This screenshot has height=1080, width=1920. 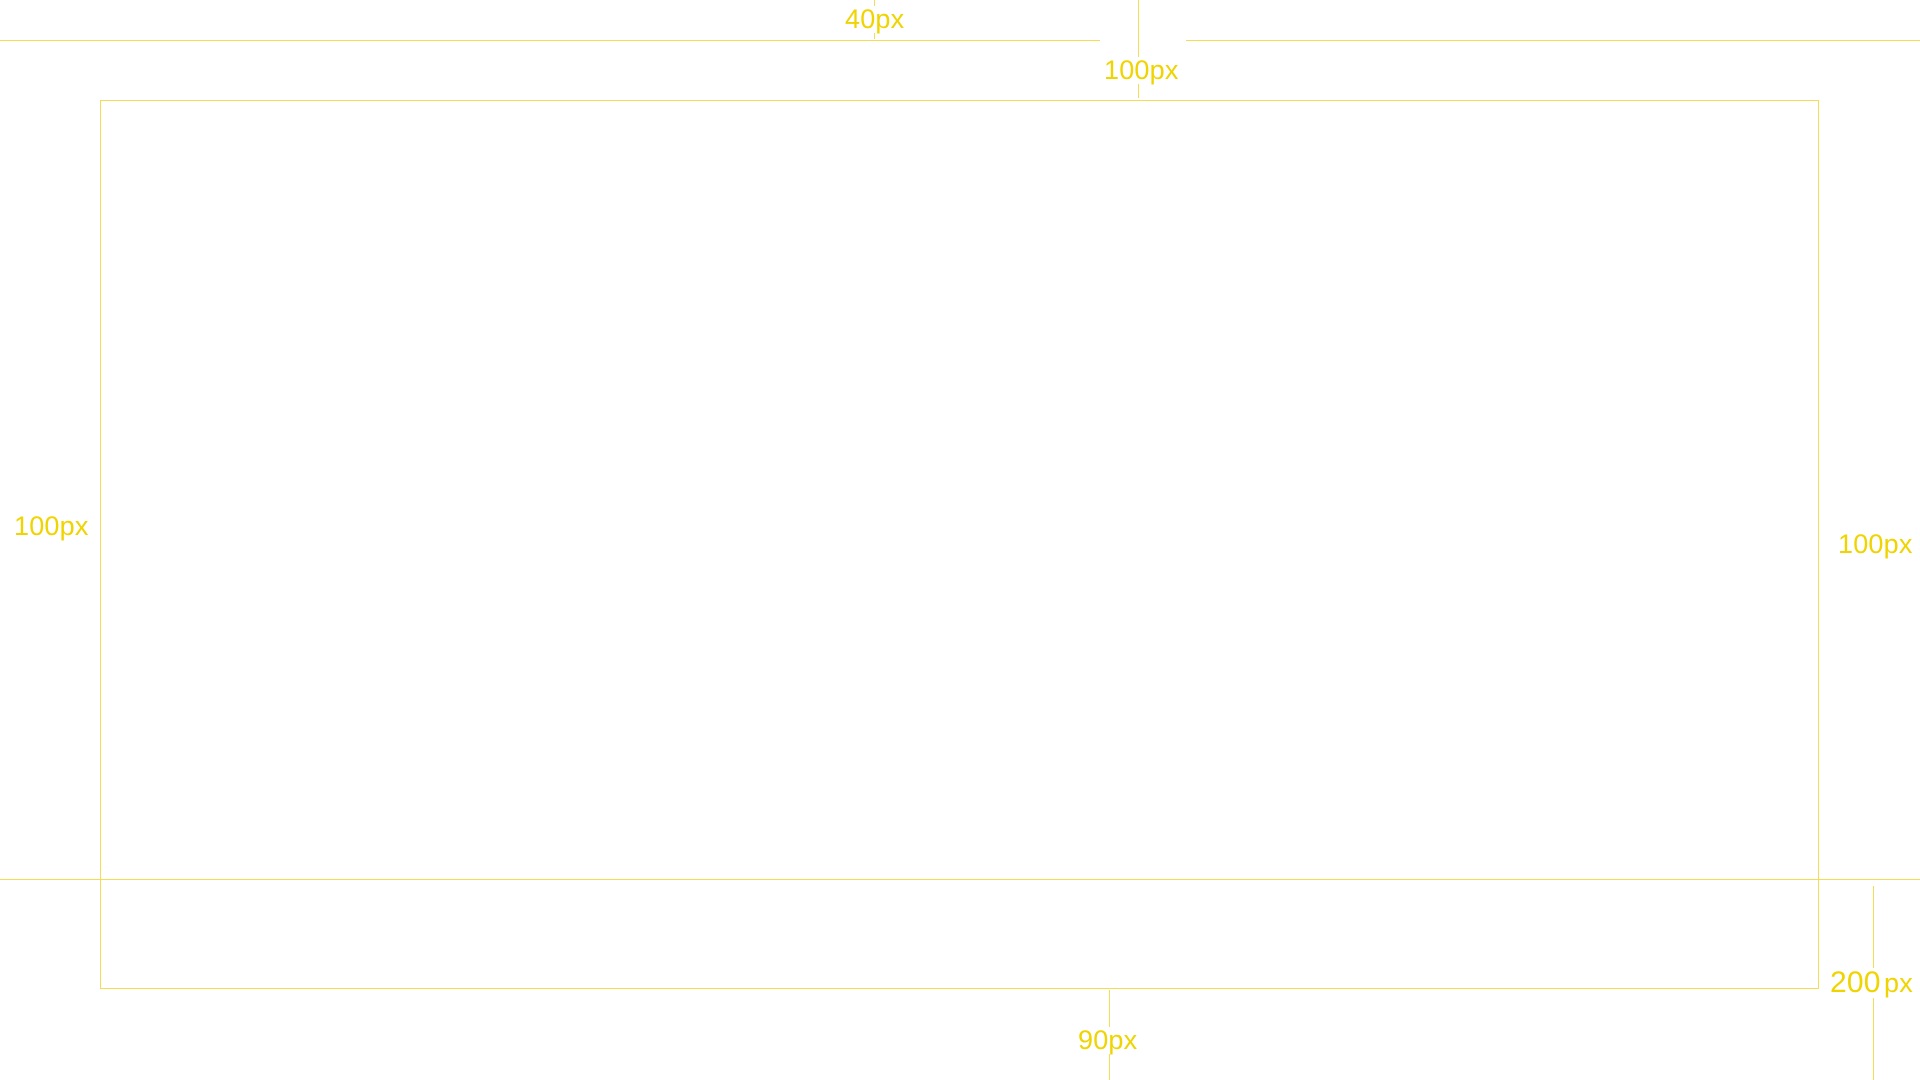 I want to click on bottom-horizontal-guide, so click(x=960, y=879).